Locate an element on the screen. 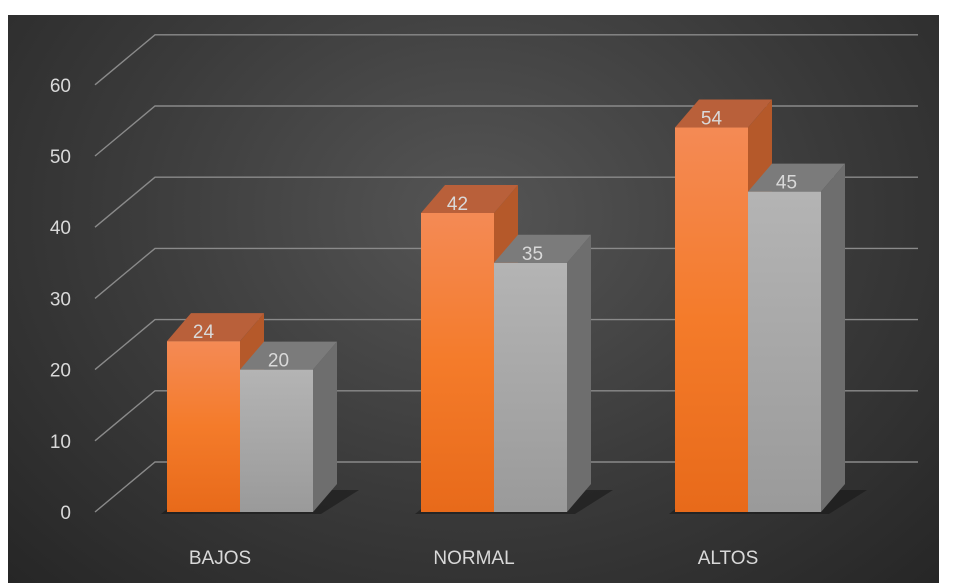 Image resolution: width=956 pixels, height=583 pixels. bar-gray-altos is located at coordinates (796, 337).